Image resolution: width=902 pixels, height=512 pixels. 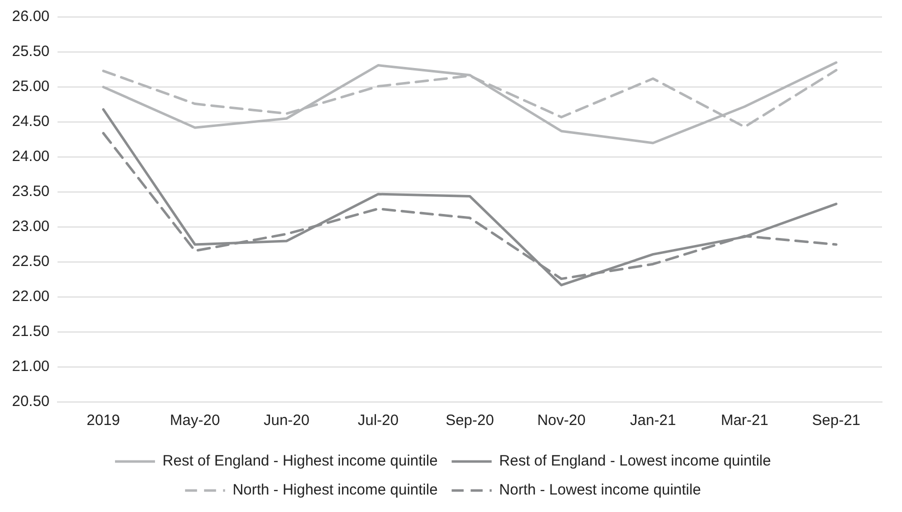 What do you see at coordinates (300, 461) in the screenshot?
I see `legend-label: Rest of England - Highest income quintile` at bounding box center [300, 461].